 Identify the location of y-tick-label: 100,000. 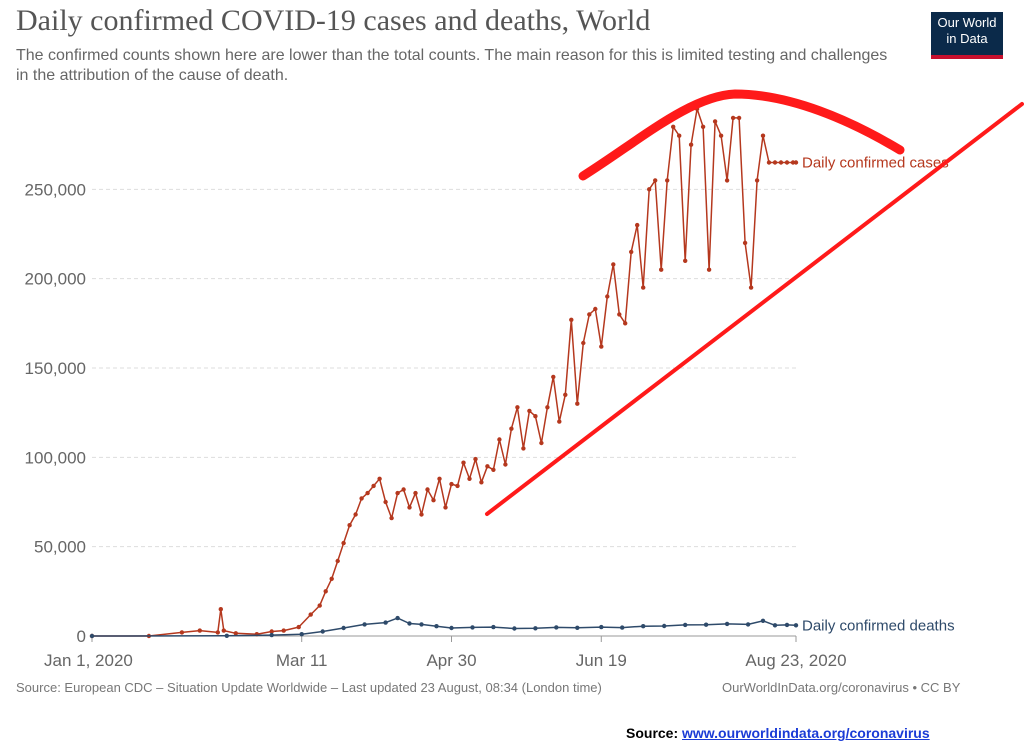
(55, 457).